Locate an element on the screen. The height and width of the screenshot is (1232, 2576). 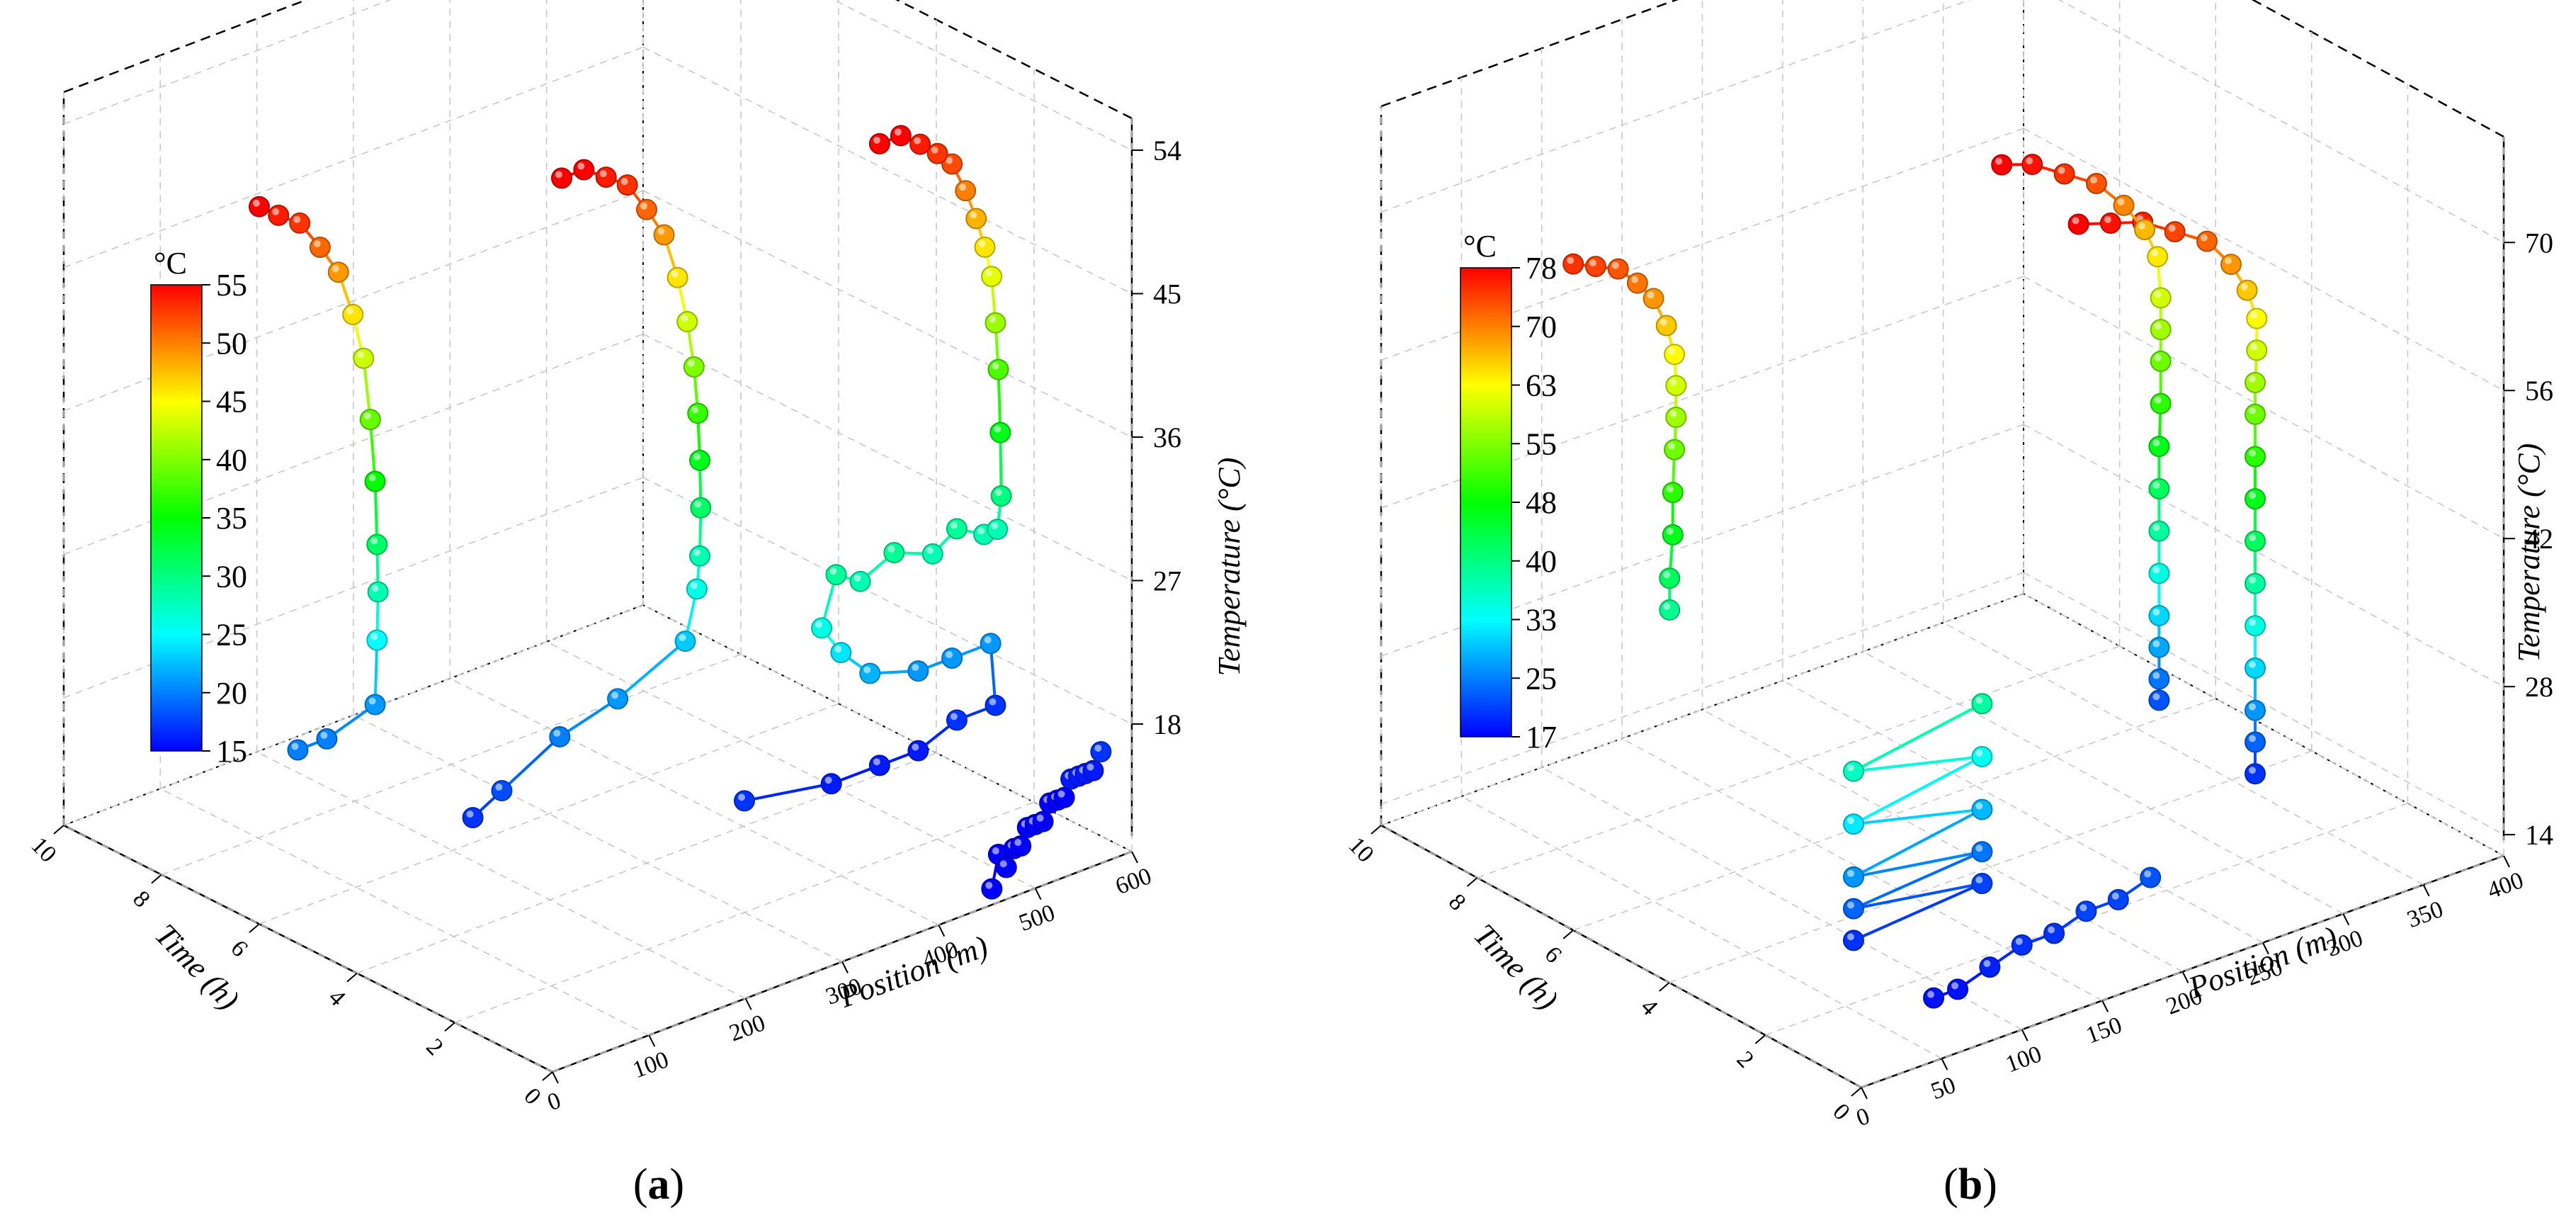
frame-top-right-edge is located at coordinates (2377, 69).